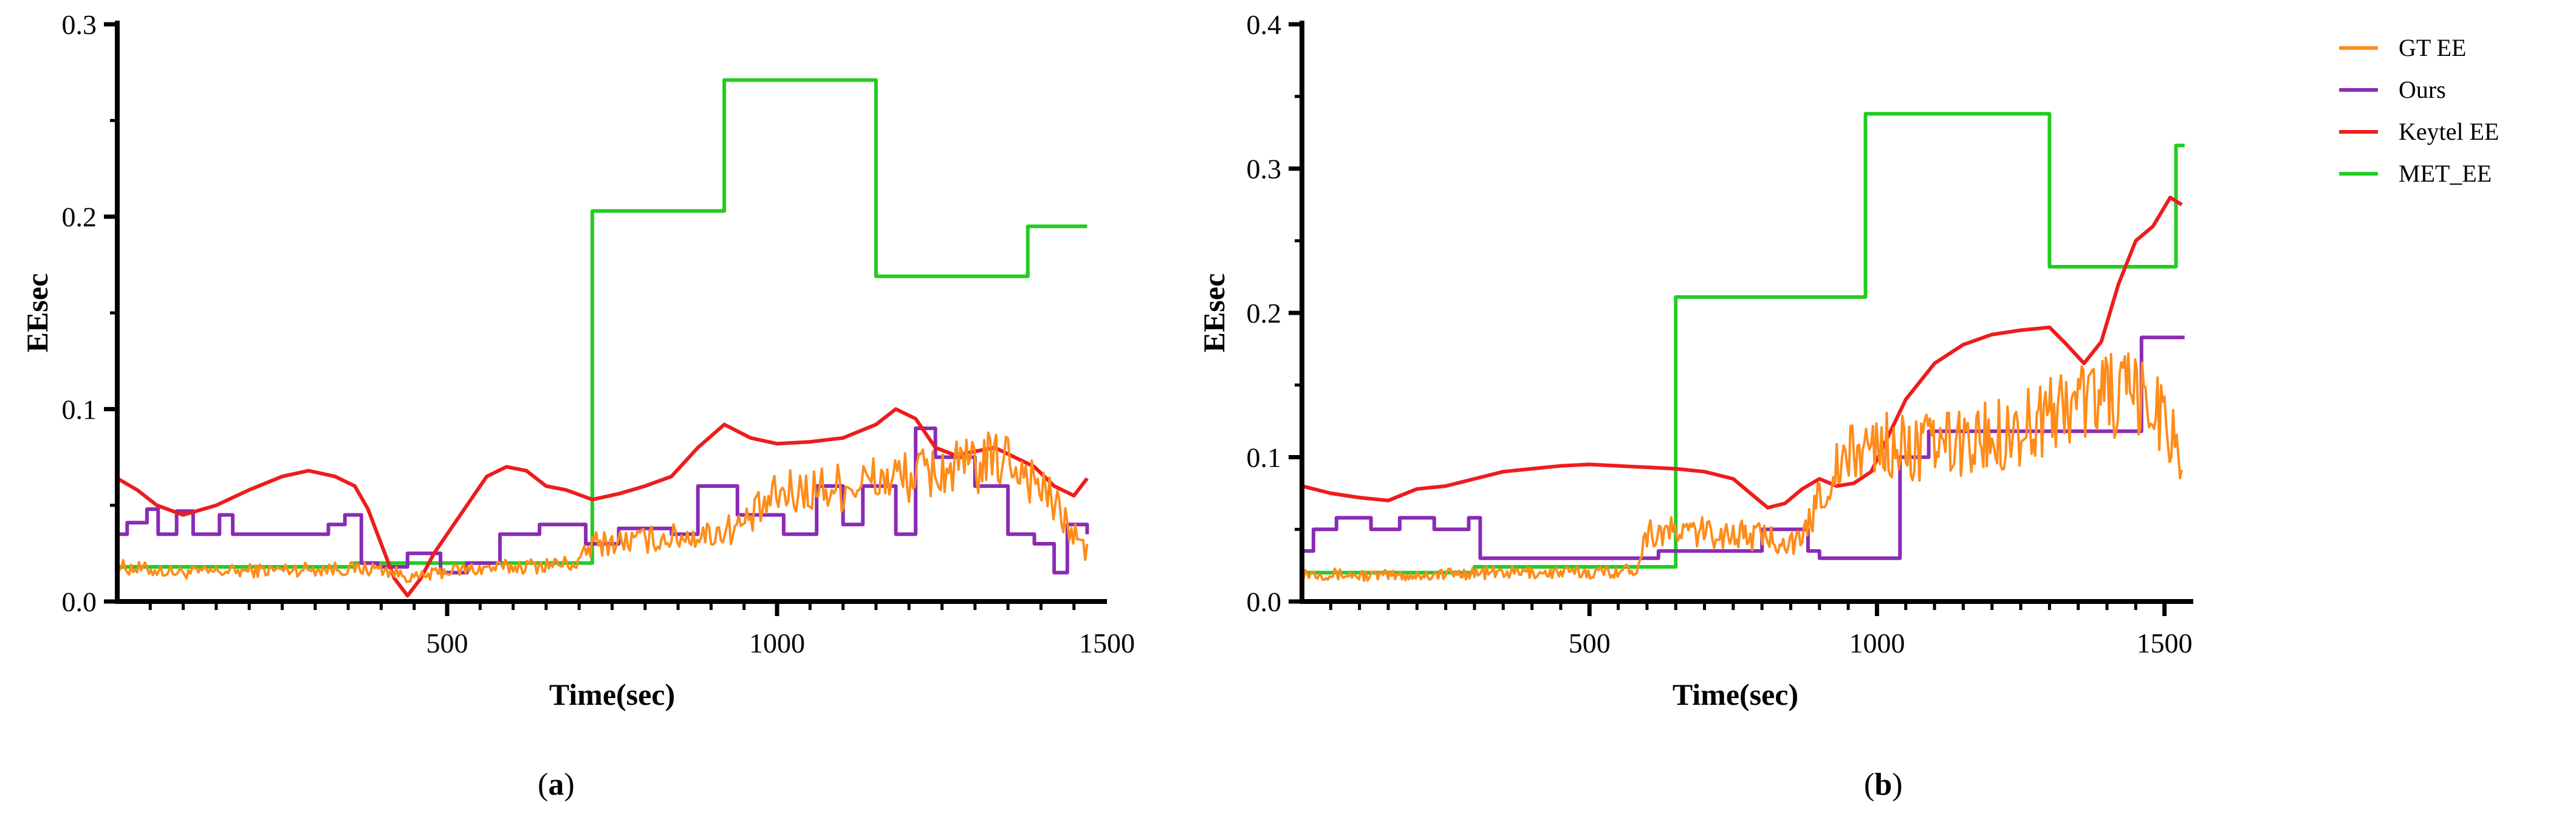  I want to click on series-line-gt-ee-b, so click(1742, 467).